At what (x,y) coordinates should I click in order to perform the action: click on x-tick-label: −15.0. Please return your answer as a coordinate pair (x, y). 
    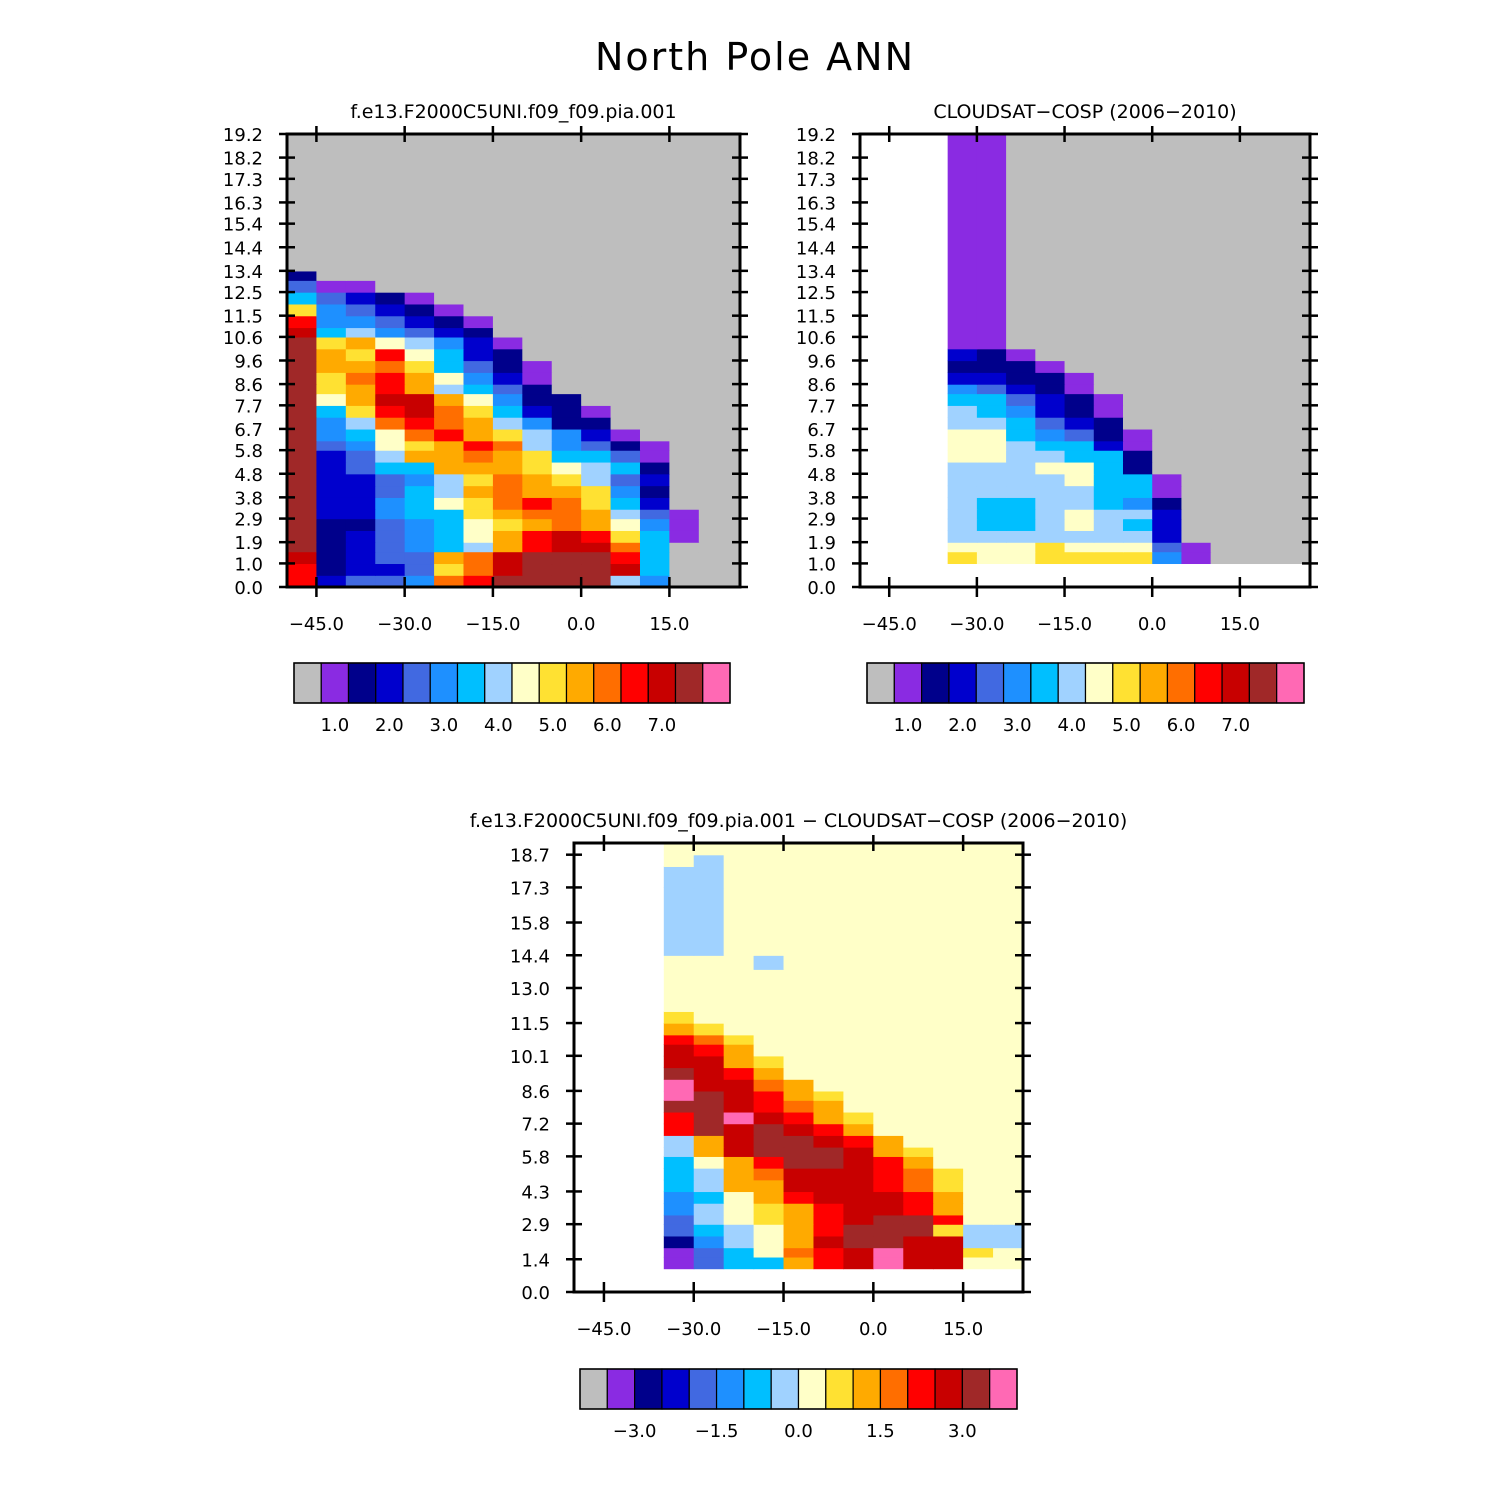
    Looking at the image, I should click on (492, 624).